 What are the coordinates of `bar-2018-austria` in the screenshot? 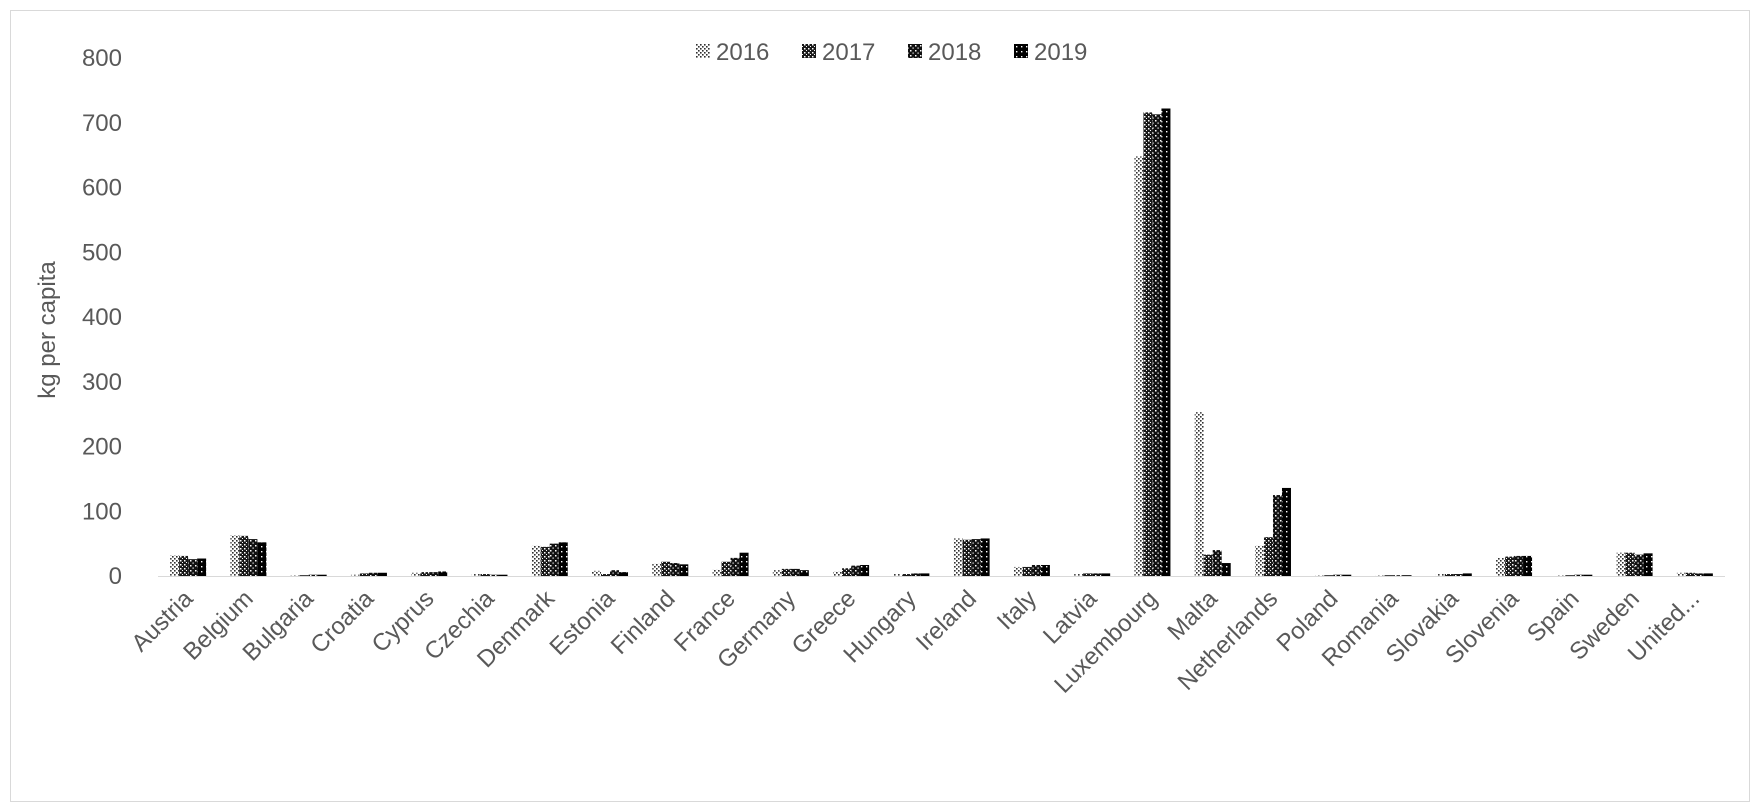 It's located at (193, 567).